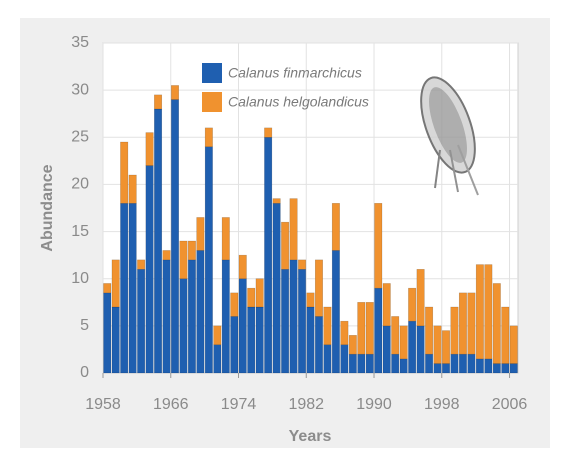 The height and width of the screenshot is (452, 568). What do you see at coordinates (80, 278) in the screenshot?
I see `y-tick-label: 10` at bounding box center [80, 278].